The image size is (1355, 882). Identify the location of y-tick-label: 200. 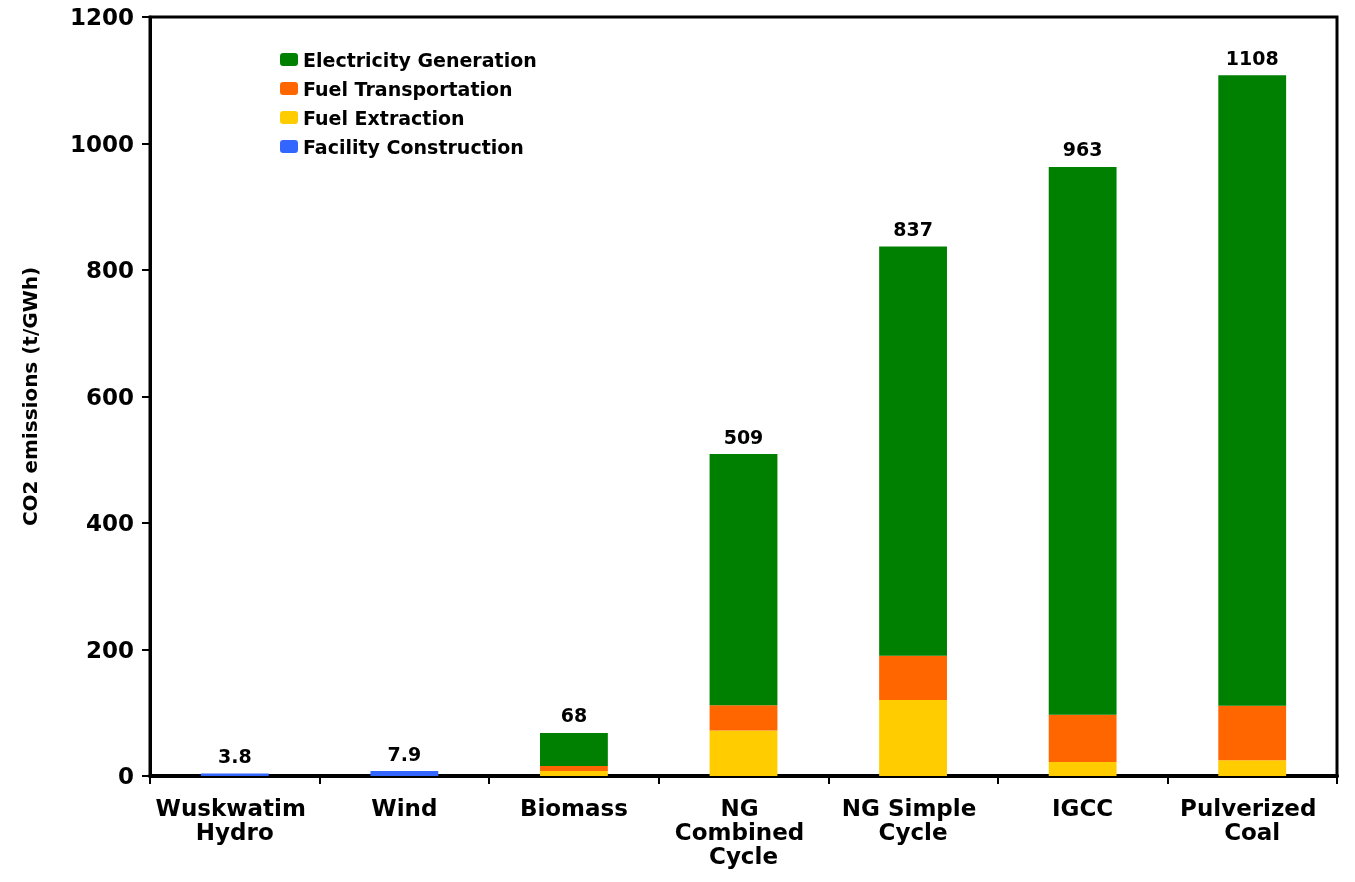
(109, 649).